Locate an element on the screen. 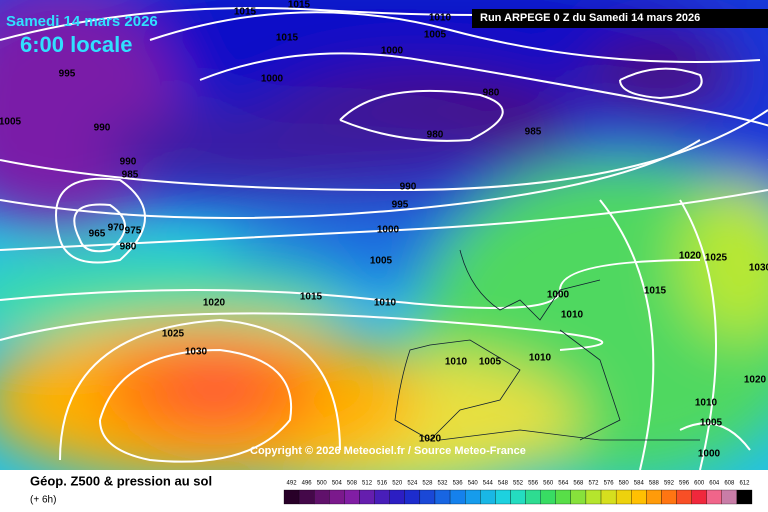  colorbar-label: 536 is located at coordinates (458, 484).